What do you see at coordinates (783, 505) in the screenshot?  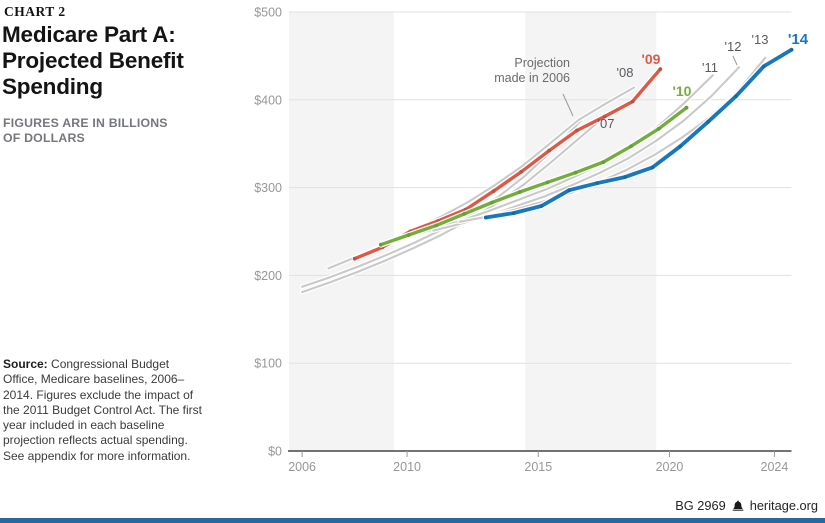 I see `site-link: heritage.org` at bounding box center [783, 505].